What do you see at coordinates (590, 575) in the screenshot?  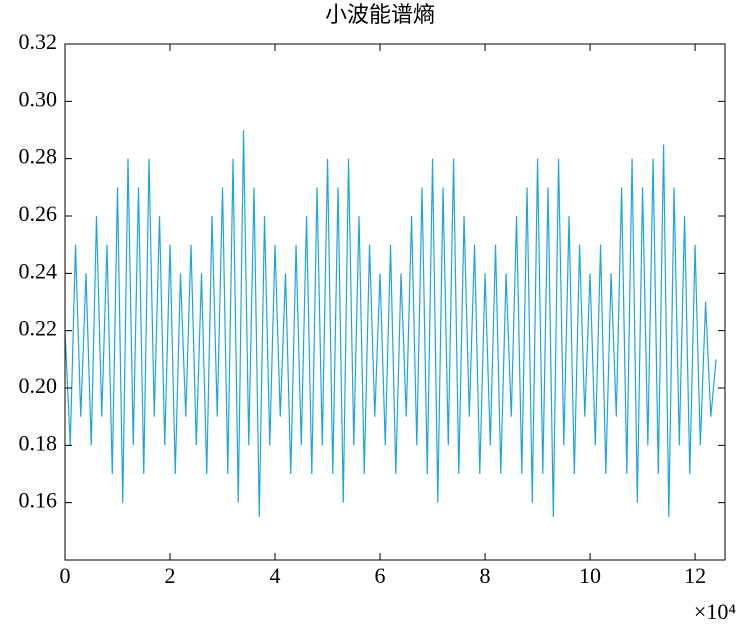 I see `x-tick-label: 10` at bounding box center [590, 575].